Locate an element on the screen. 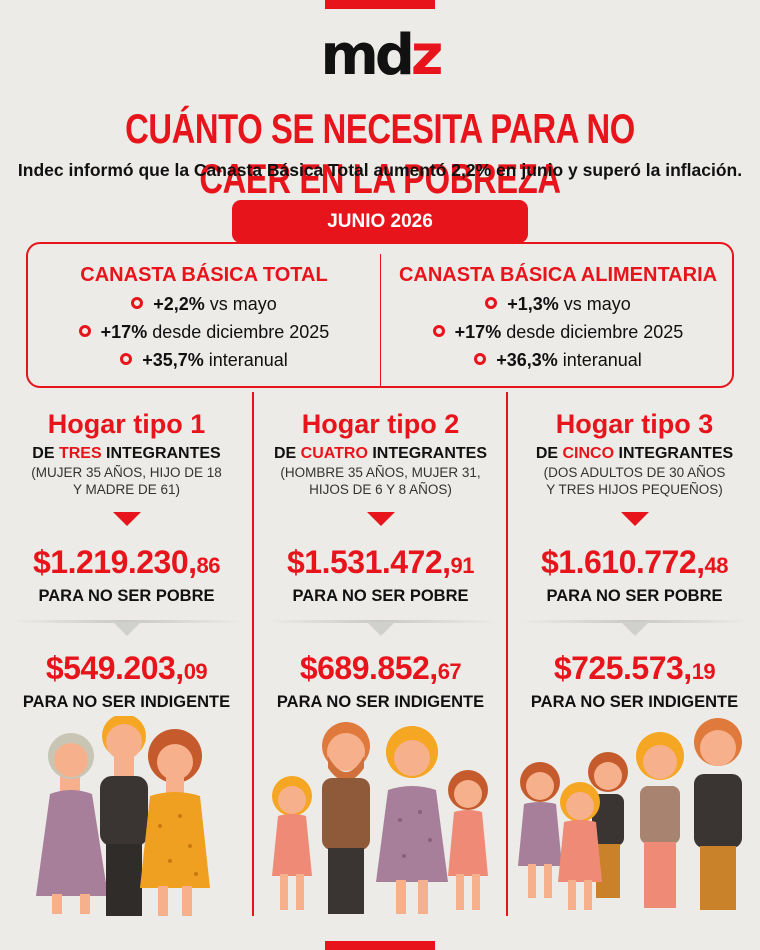  hogar-description-1: (MUJER 35 AÑOS, HIJO DE 18 is located at coordinates (126, 472).